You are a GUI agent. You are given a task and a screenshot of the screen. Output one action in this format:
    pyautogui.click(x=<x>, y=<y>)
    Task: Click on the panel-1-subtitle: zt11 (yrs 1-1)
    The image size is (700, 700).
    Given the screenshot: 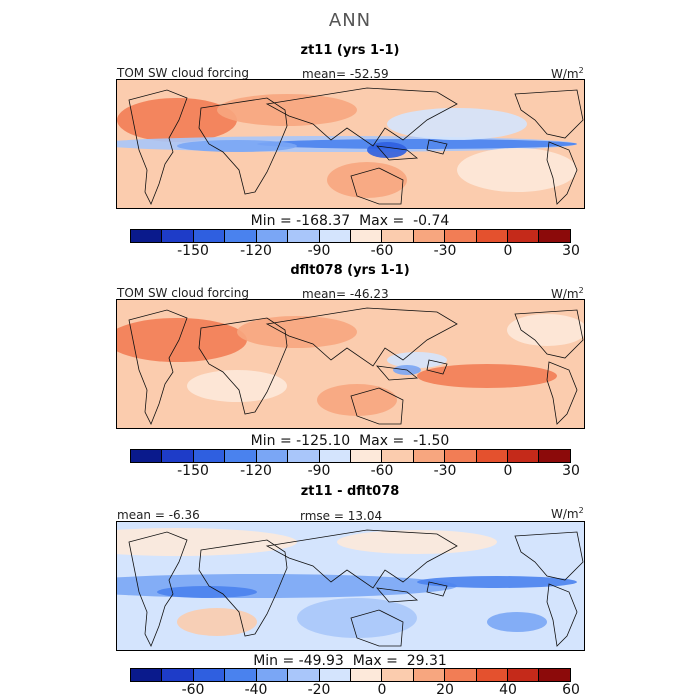 What is the action you would take?
    pyautogui.click(x=350, y=50)
    